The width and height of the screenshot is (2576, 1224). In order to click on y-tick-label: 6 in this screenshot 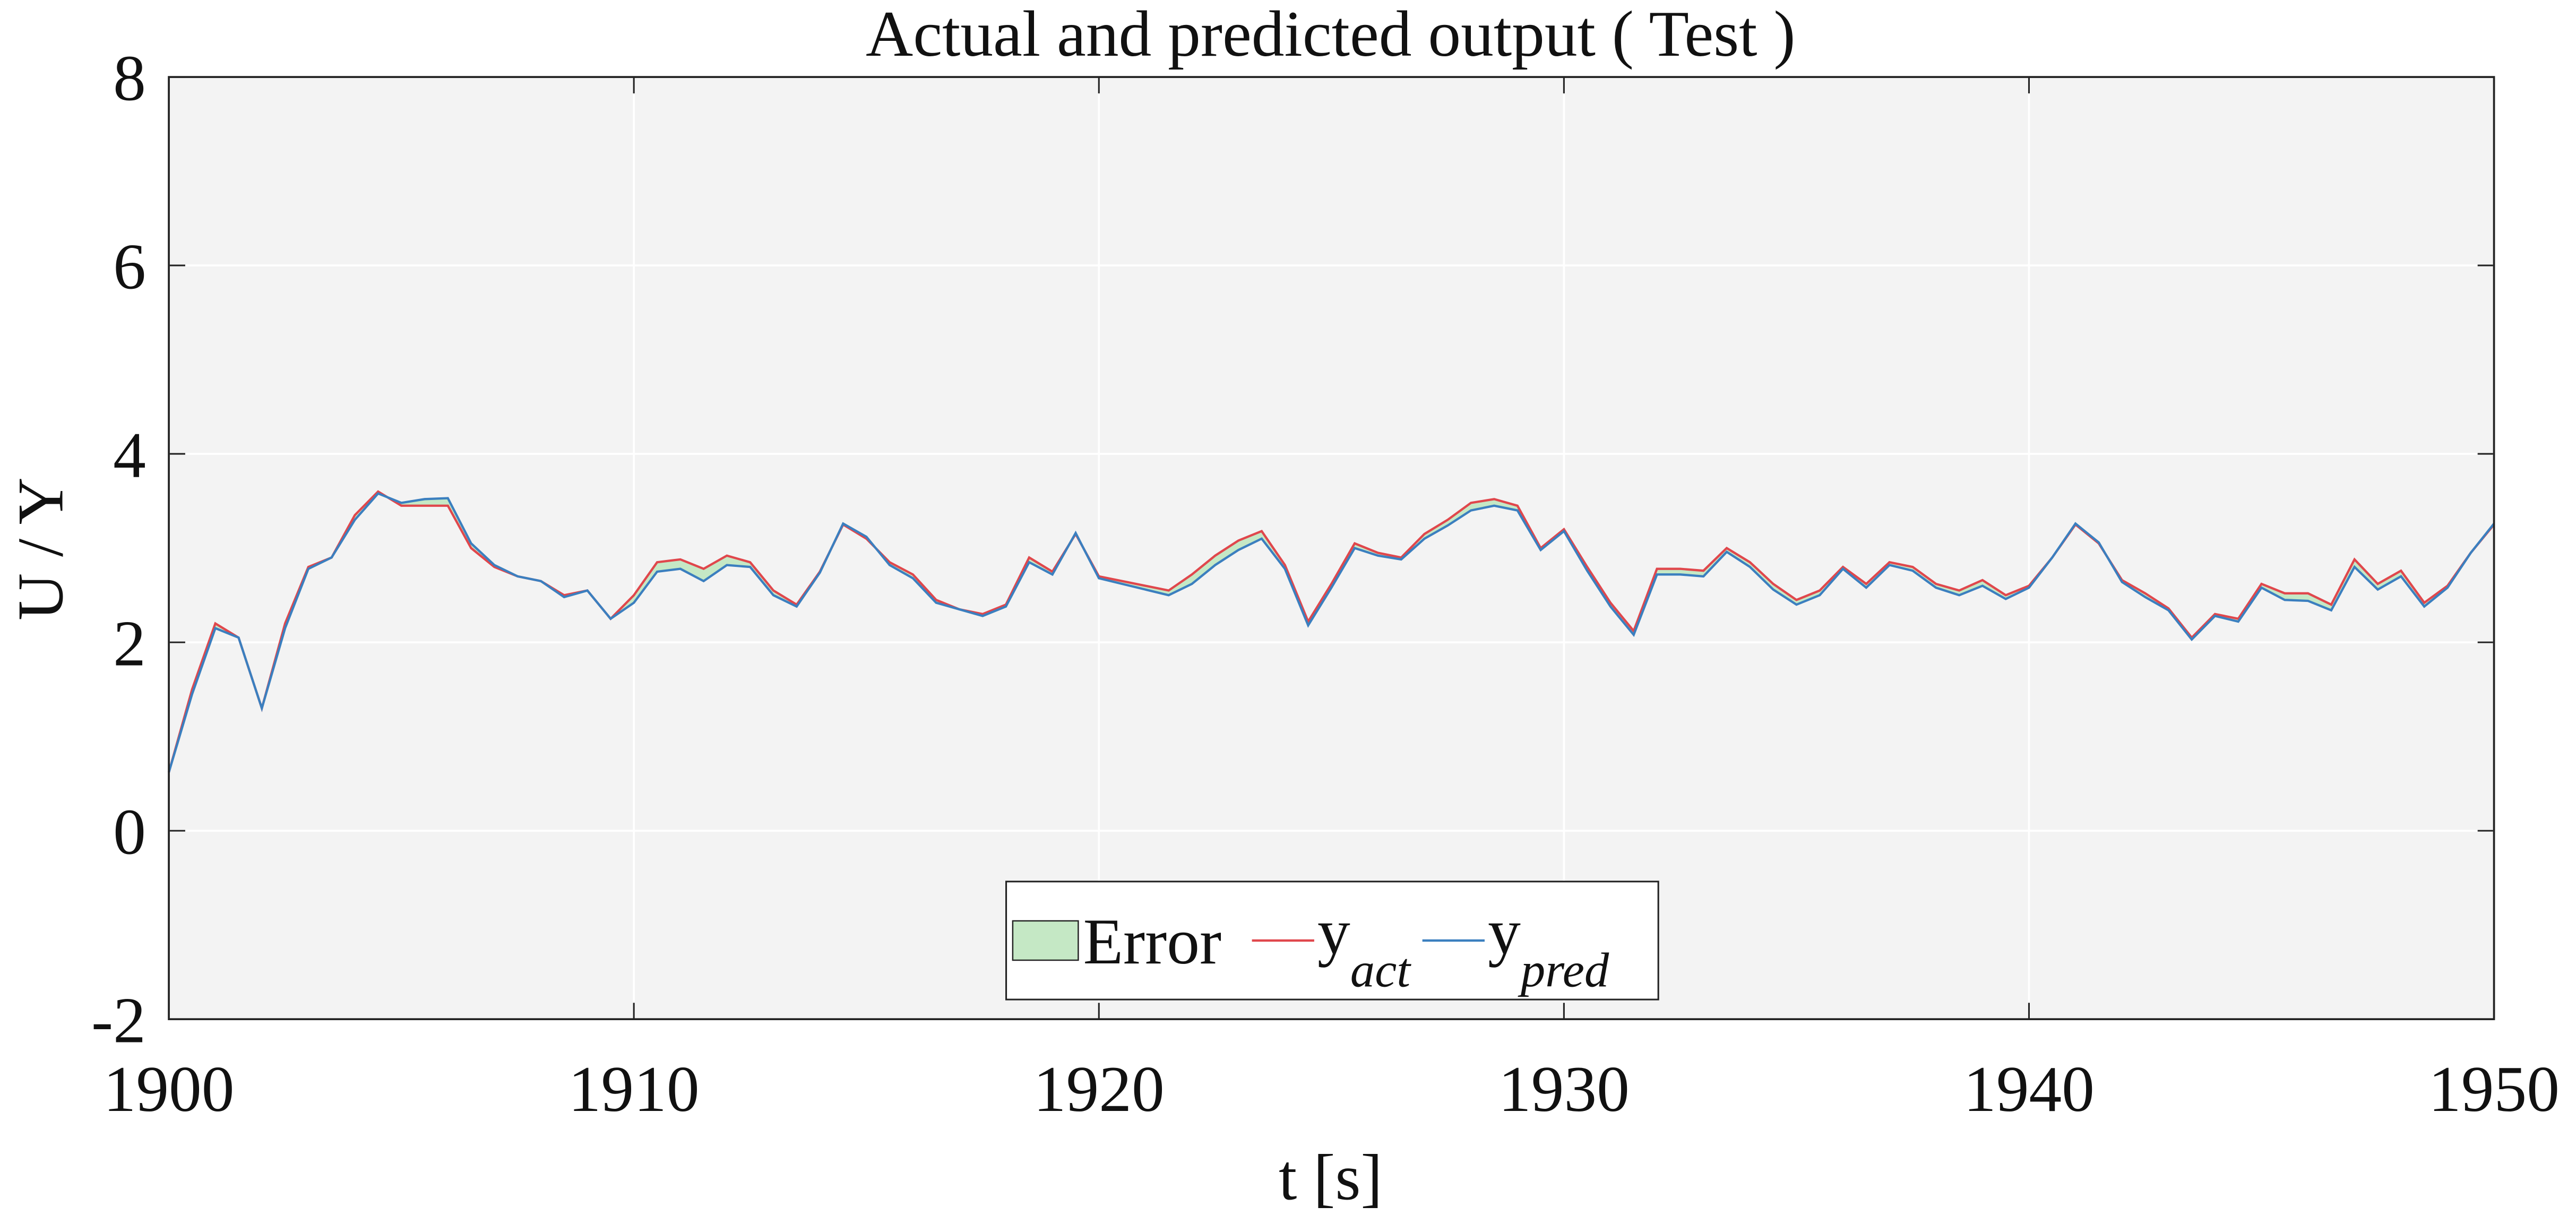, I will do `click(129, 266)`.